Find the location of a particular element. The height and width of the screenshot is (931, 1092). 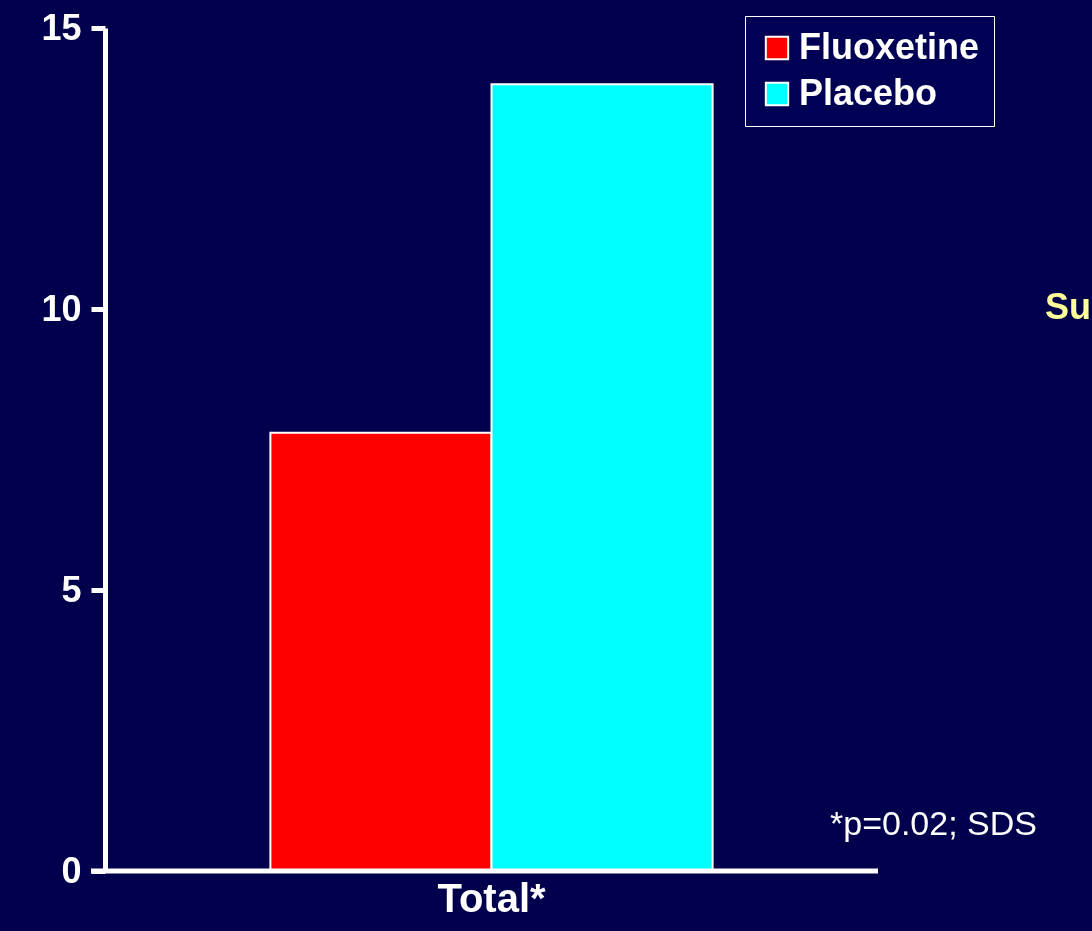

legend-label: Fluoxetine is located at coordinates (889, 46).